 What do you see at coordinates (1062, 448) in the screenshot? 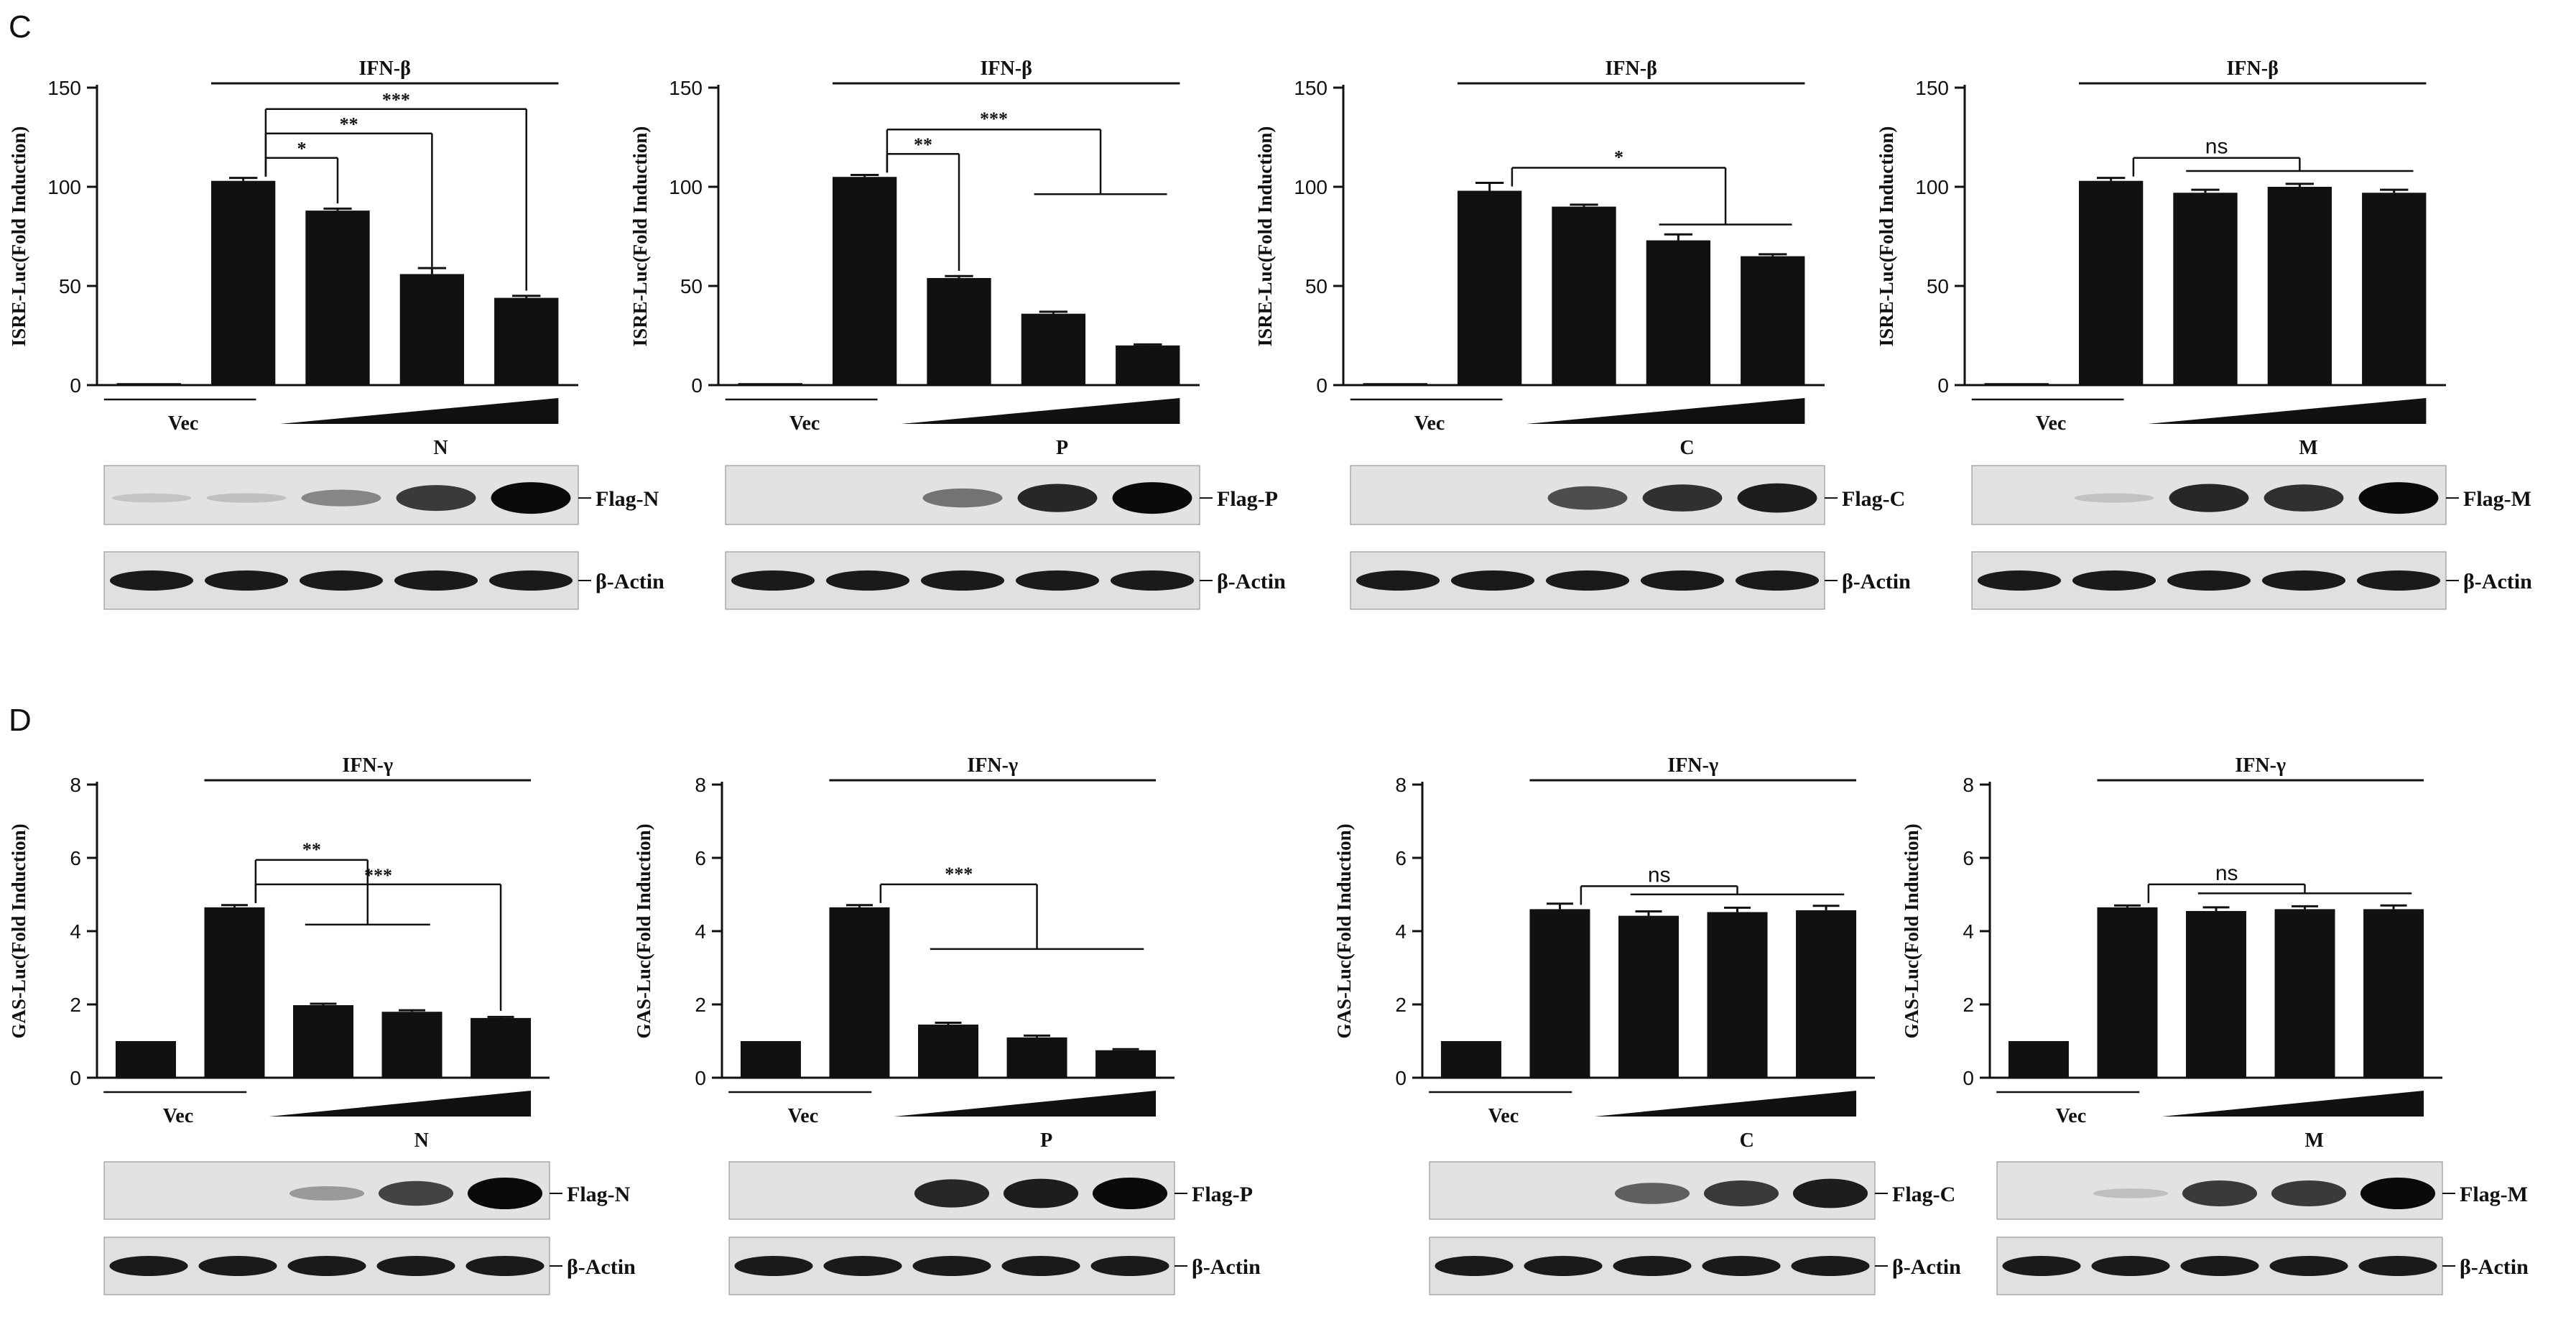
I see `protein-label: P` at bounding box center [1062, 448].